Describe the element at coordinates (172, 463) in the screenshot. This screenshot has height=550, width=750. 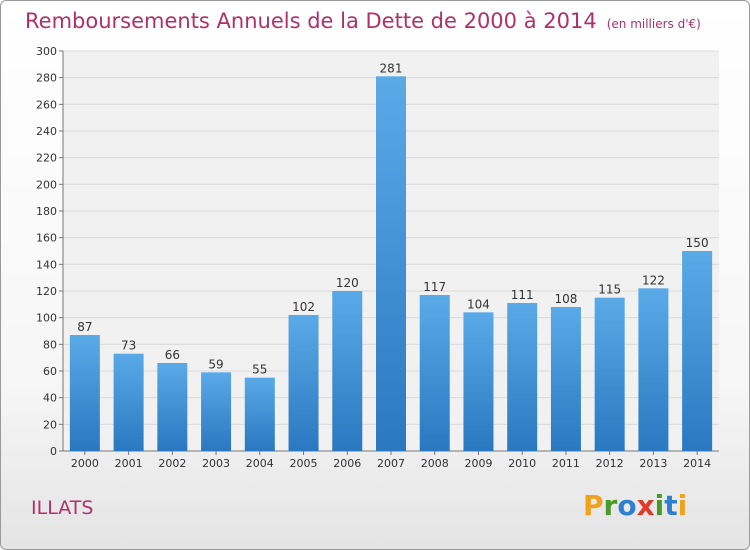
I see `x-tick-label: 2002` at that location.